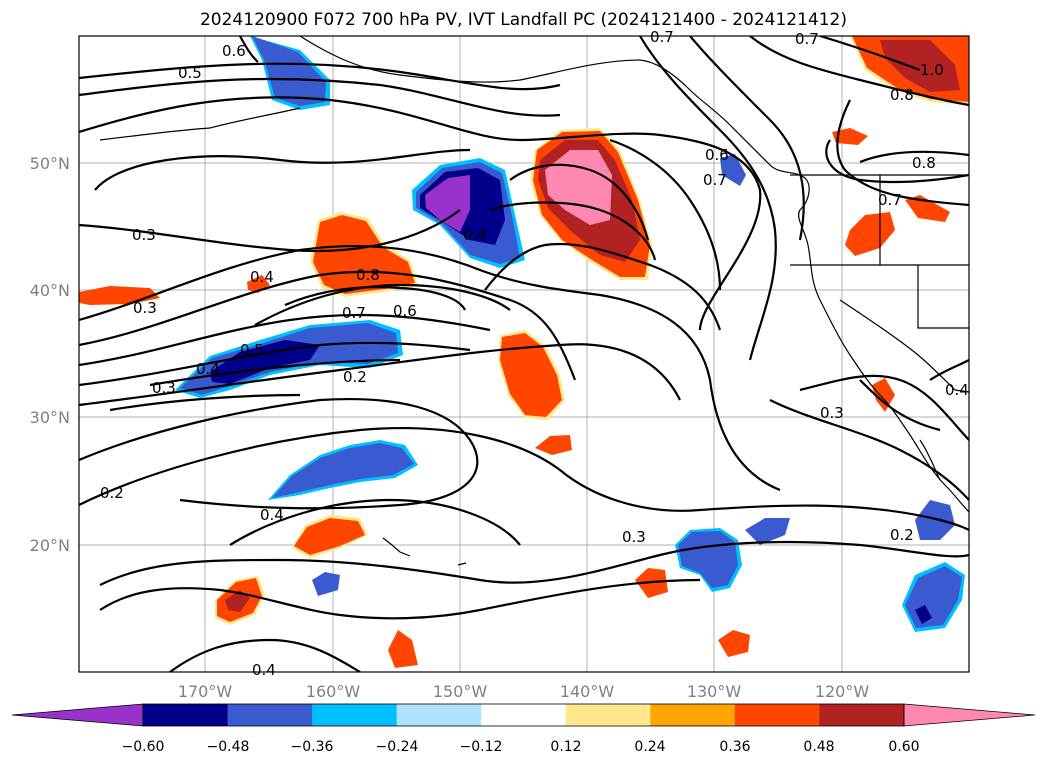 This screenshot has width=1047, height=765. What do you see at coordinates (587, 691) in the screenshot?
I see `lon-label: 140°W` at bounding box center [587, 691].